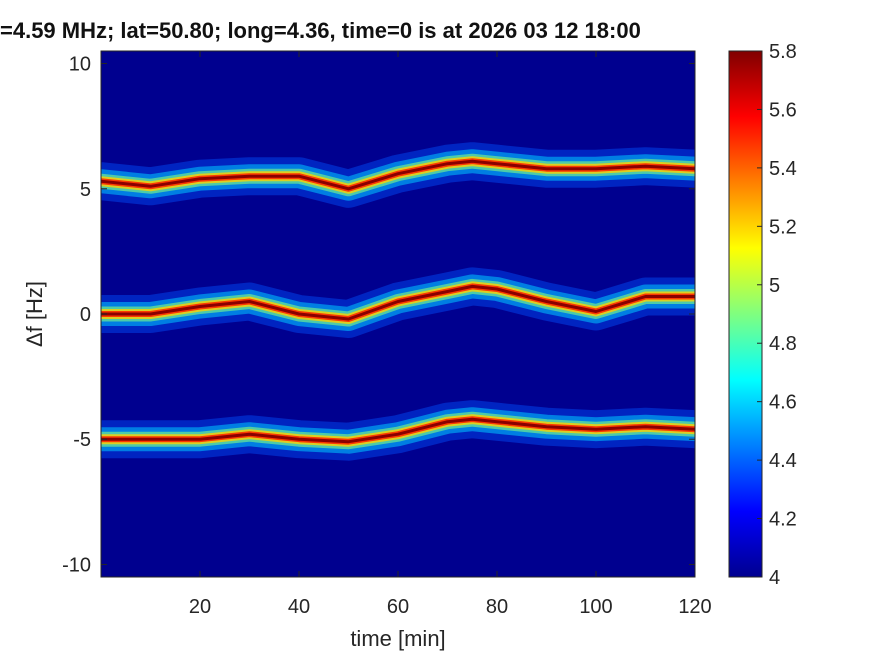  Describe the element at coordinates (397, 638) in the screenshot. I see `x-axis-label: time [min]` at that location.